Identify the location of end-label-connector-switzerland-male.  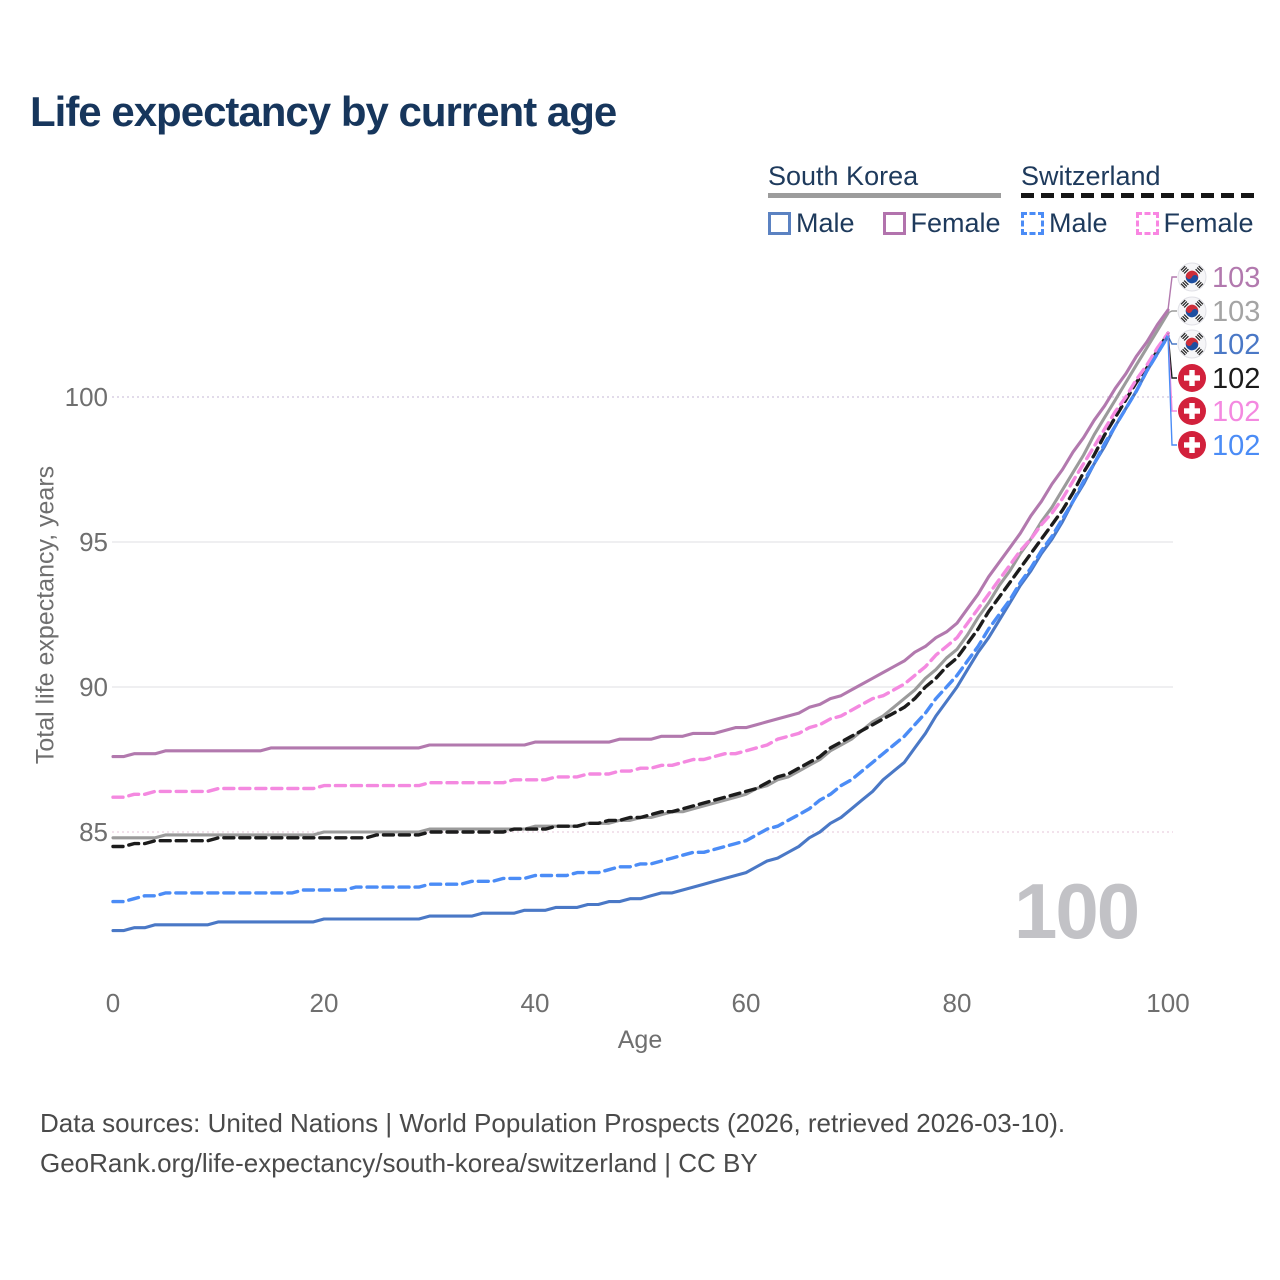
(1172, 391).